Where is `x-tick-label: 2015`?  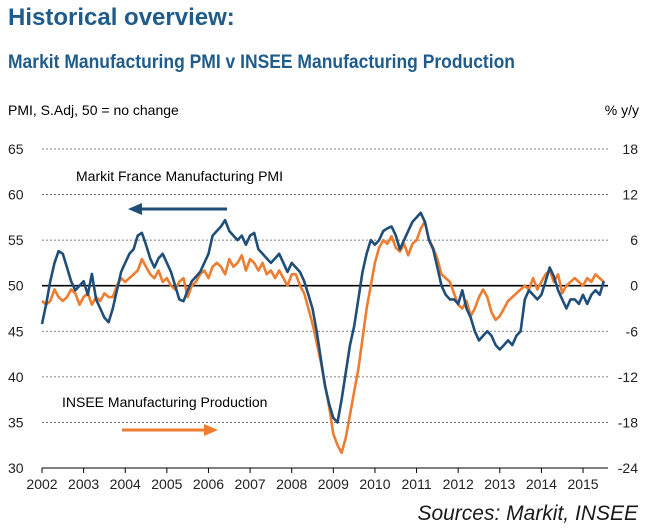 x-tick-label: 2015 is located at coordinates (582, 484).